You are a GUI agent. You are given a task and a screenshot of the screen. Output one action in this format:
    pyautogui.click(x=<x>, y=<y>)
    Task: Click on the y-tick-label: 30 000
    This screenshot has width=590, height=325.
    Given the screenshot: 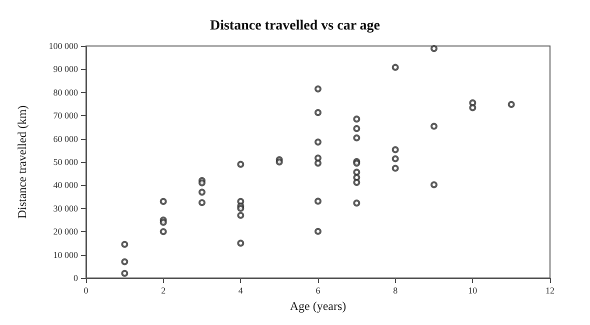 What is the action you would take?
    pyautogui.click(x=65, y=208)
    